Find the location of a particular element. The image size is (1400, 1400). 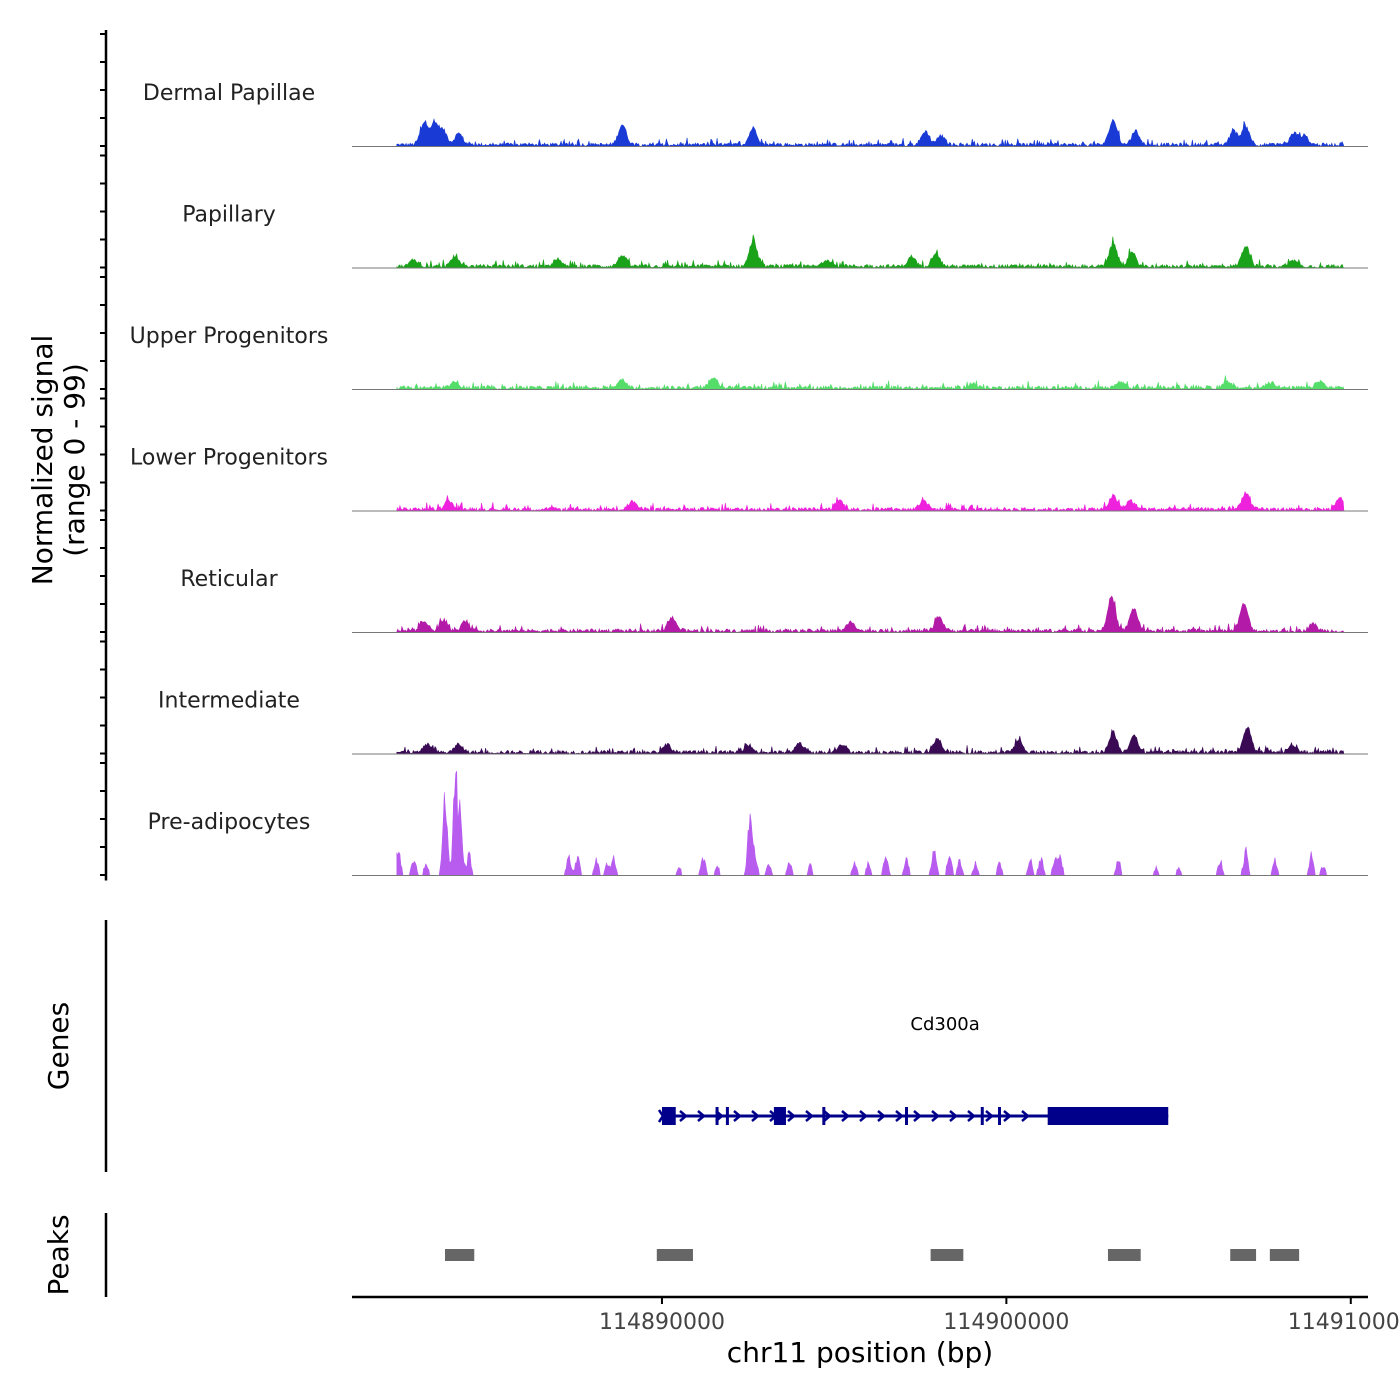

y-axis-subtitle: (range 0 - 99) is located at coordinates (74, 460).